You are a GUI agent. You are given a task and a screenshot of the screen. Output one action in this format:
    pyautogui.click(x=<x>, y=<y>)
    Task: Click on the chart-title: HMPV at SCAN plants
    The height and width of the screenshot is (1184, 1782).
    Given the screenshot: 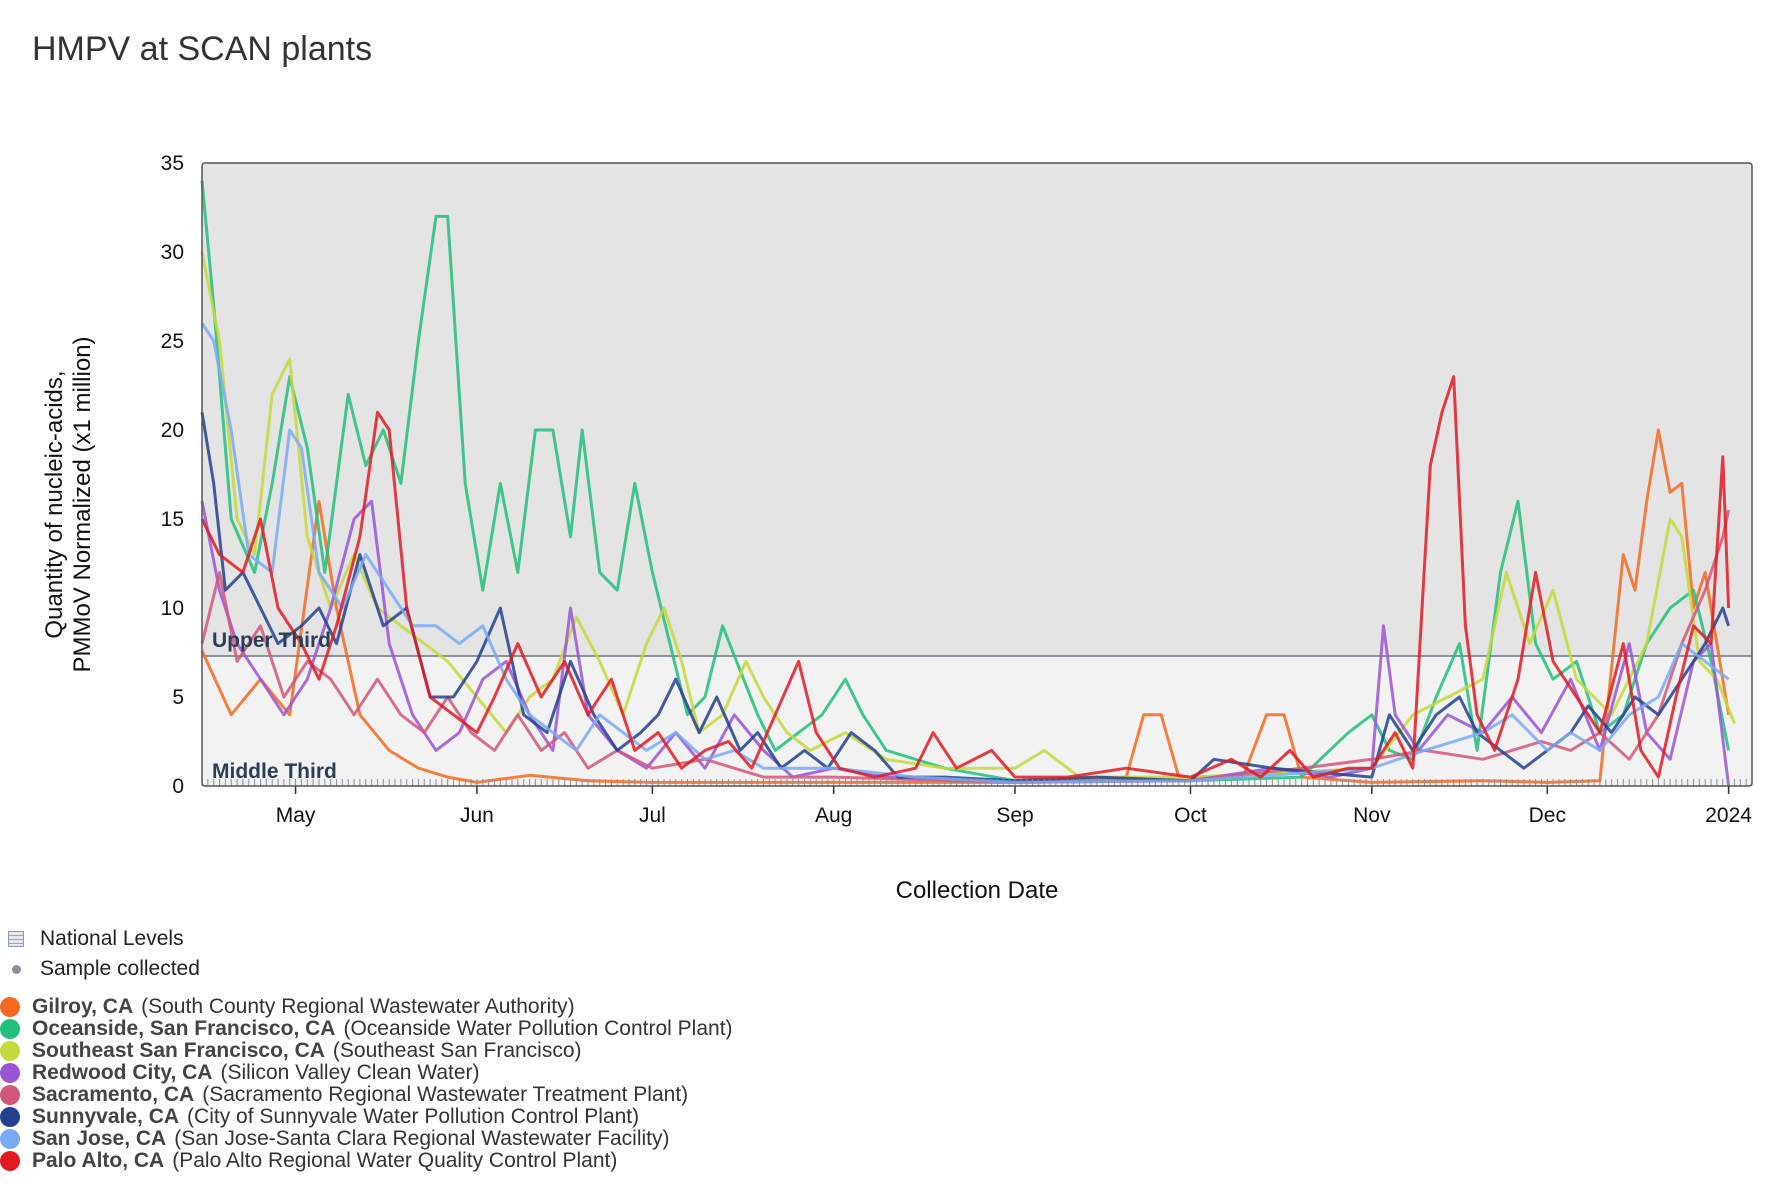 What is the action you would take?
    pyautogui.click(x=202, y=49)
    